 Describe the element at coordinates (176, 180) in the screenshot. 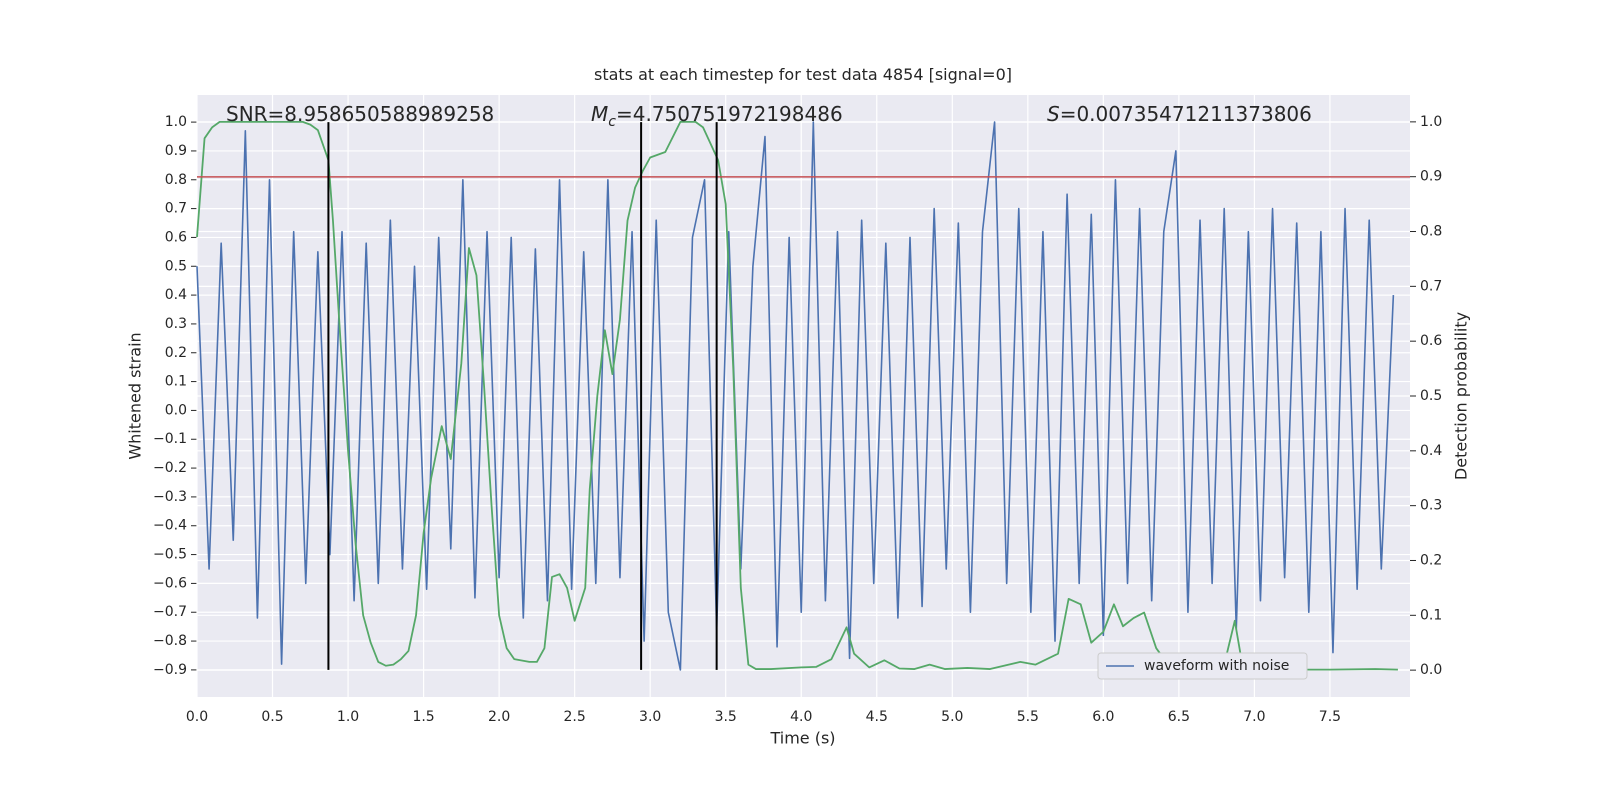

I see `y-tick-label: 0.8` at that location.